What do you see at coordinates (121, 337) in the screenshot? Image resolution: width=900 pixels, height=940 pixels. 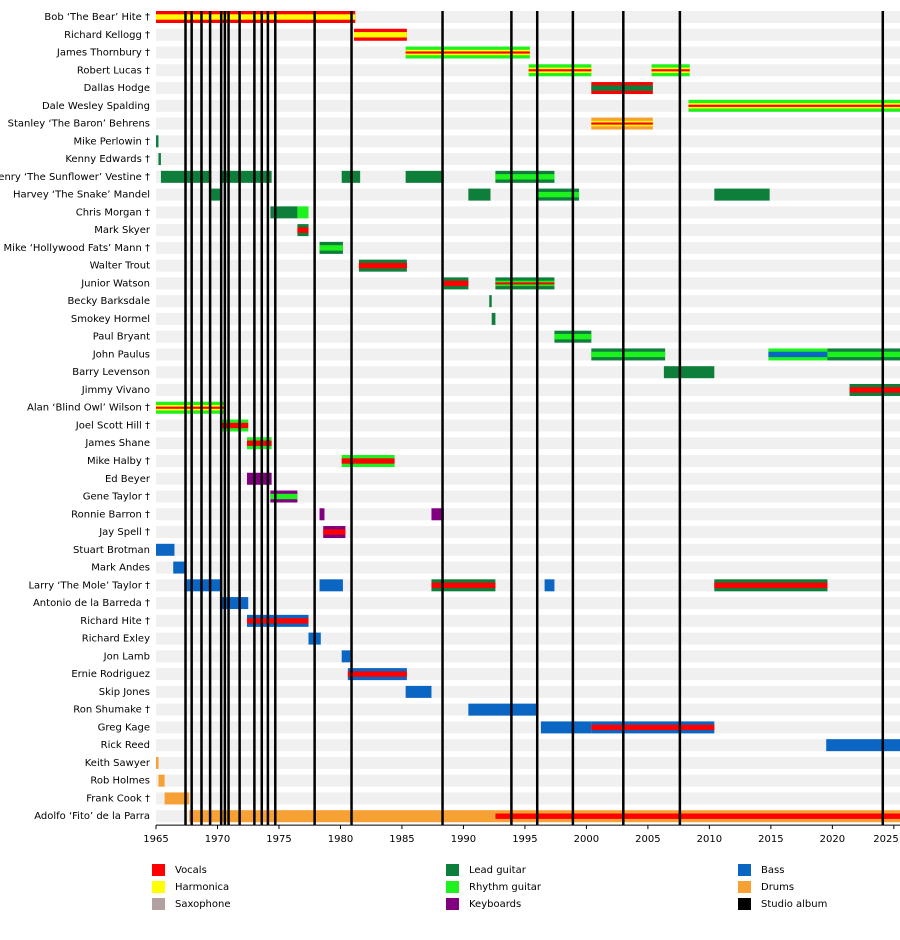 I see `member-name: Paul Bryant` at bounding box center [121, 337].